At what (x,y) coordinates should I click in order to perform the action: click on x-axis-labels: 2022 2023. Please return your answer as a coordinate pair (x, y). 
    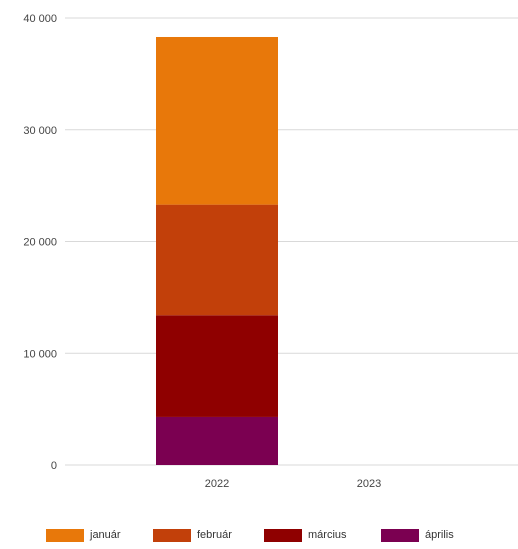
    Looking at the image, I should click on (293, 484).